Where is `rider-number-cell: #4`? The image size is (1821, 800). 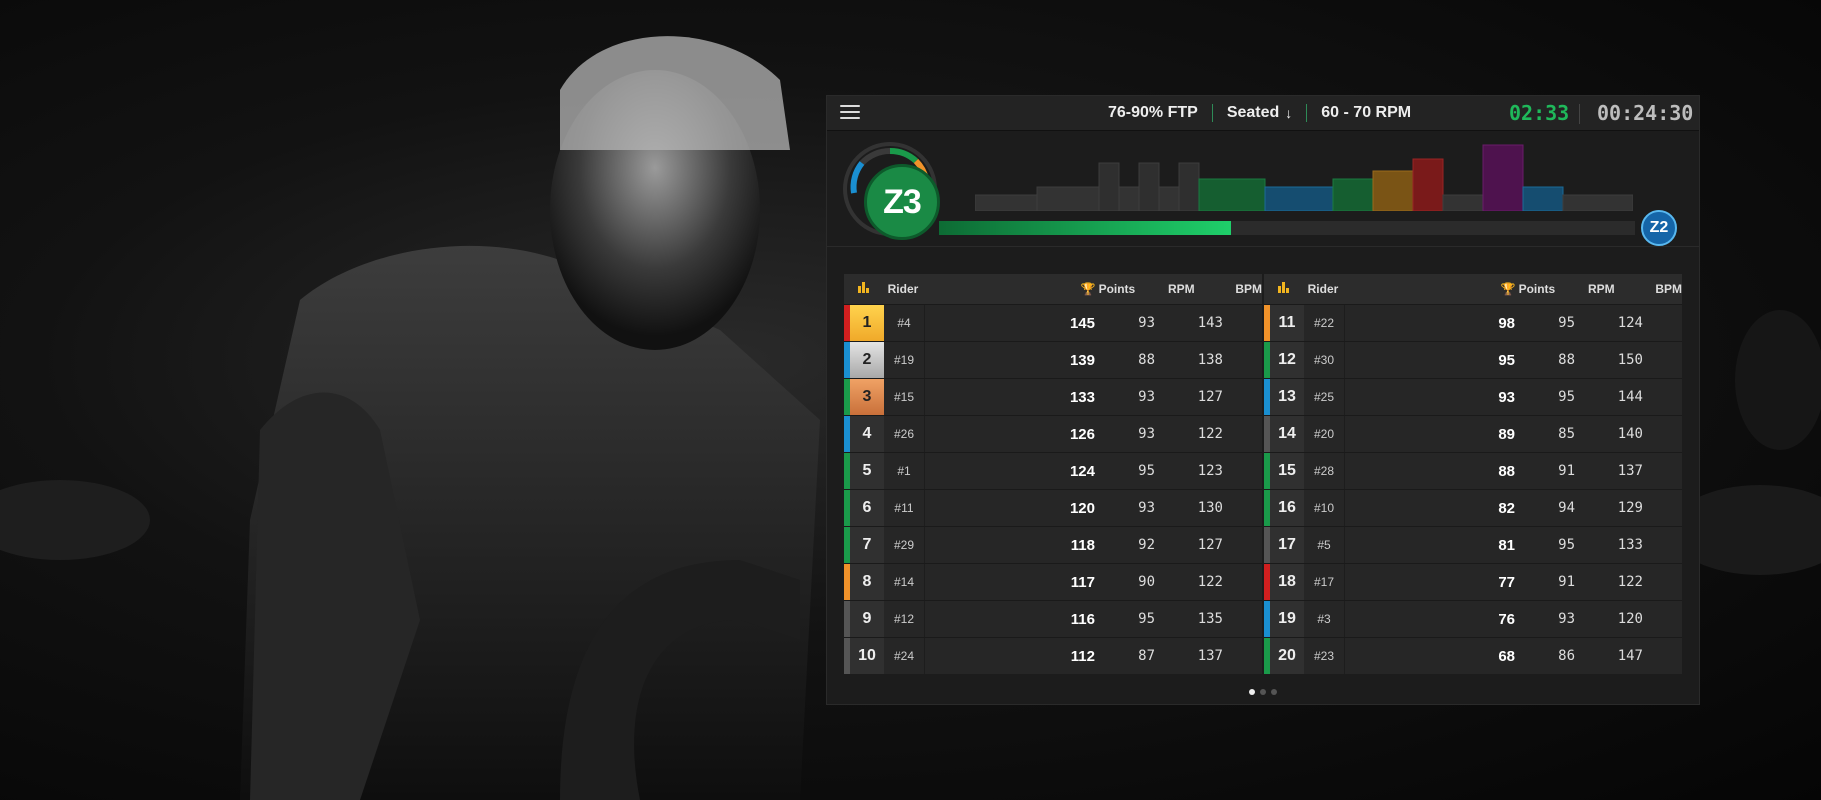
rider-number-cell: #4 is located at coordinates (904, 323).